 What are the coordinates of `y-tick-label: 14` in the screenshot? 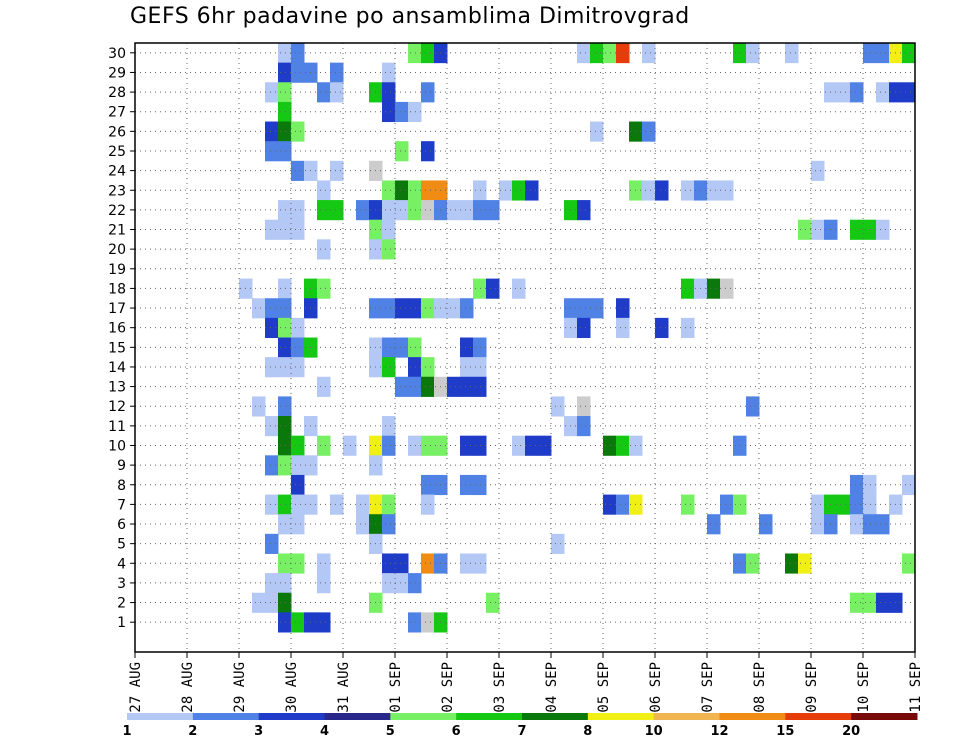 It's located at (117, 368).